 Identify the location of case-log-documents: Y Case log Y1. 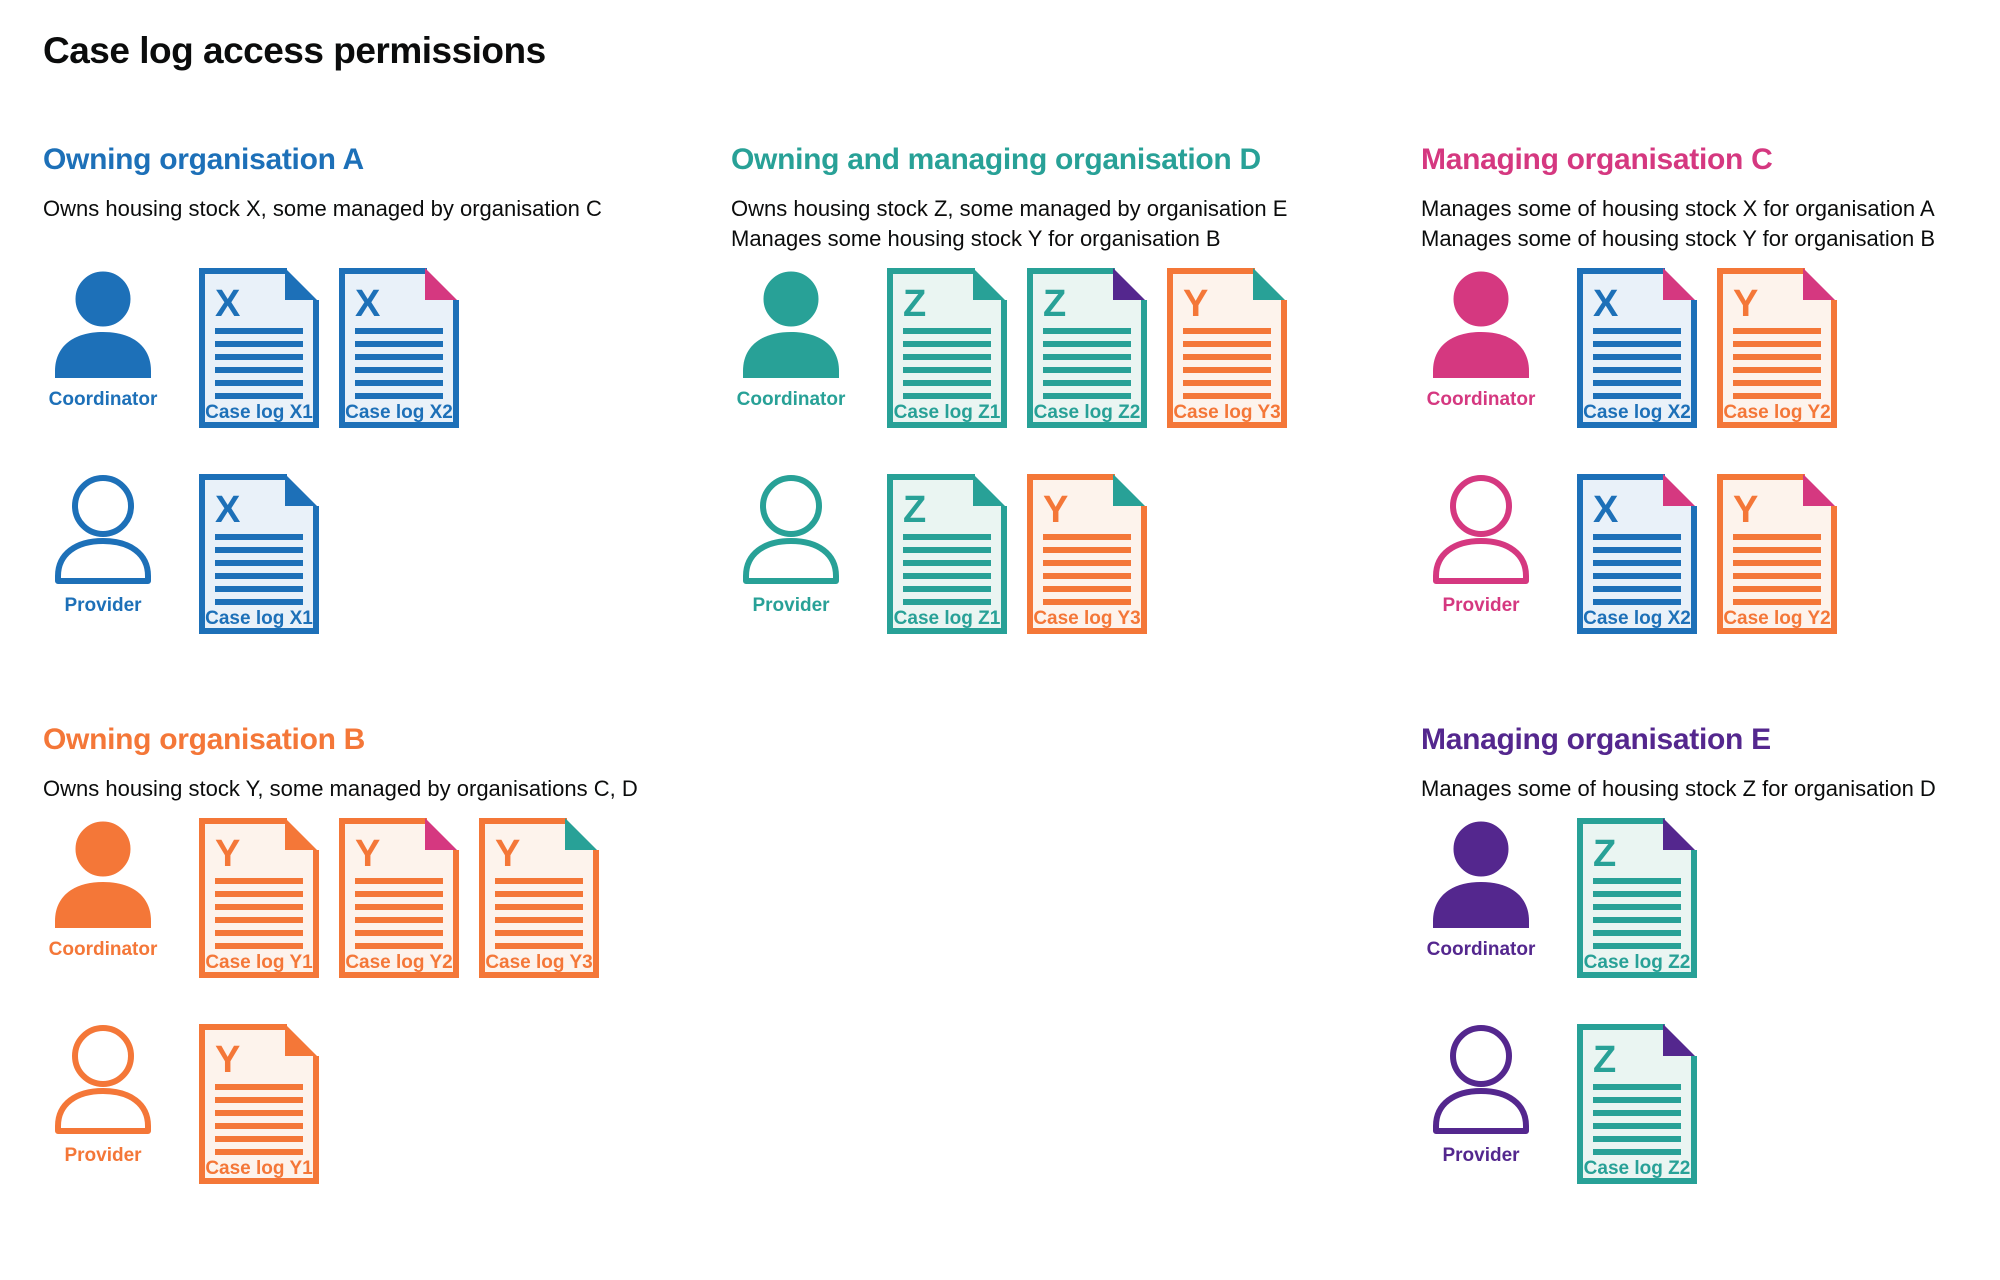
(259, 1104).